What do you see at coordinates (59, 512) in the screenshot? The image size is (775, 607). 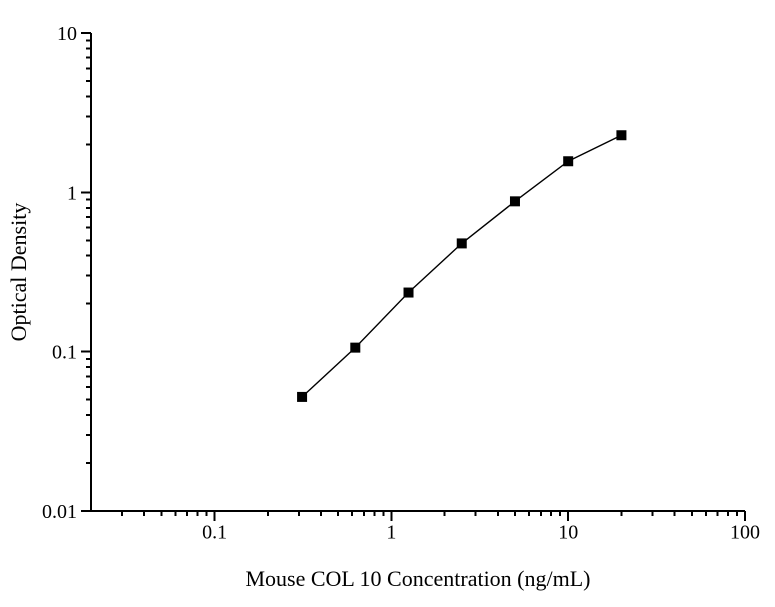 I see `y-tick-label: 0.01` at bounding box center [59, 512].